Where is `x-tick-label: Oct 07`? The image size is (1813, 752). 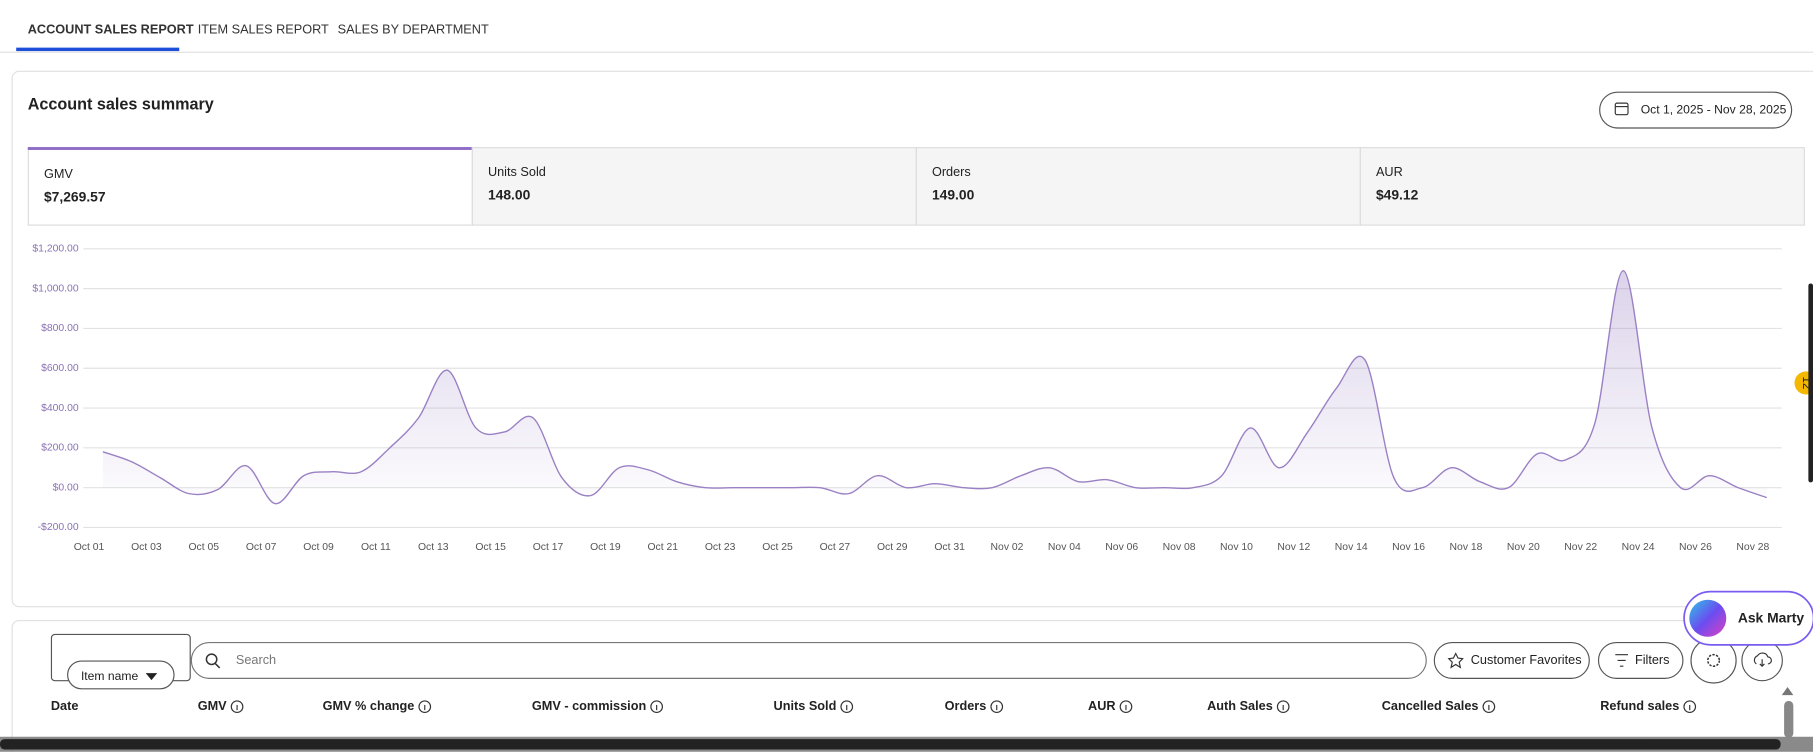 x-tick-label: Oct 07 is located at coordinates (261, 547).